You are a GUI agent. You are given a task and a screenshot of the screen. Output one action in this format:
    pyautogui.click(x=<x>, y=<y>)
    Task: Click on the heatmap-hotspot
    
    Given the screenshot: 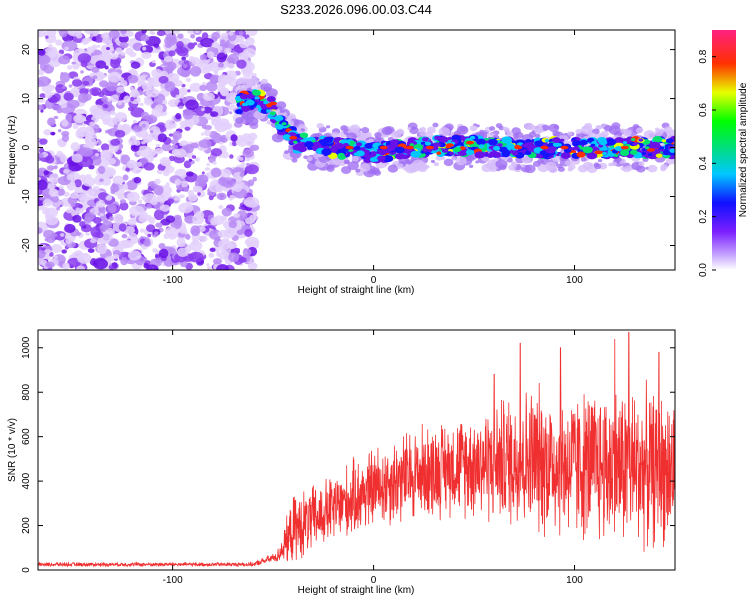 What is the action you would take?
    pyautogui.click(x=518, y=147)
    